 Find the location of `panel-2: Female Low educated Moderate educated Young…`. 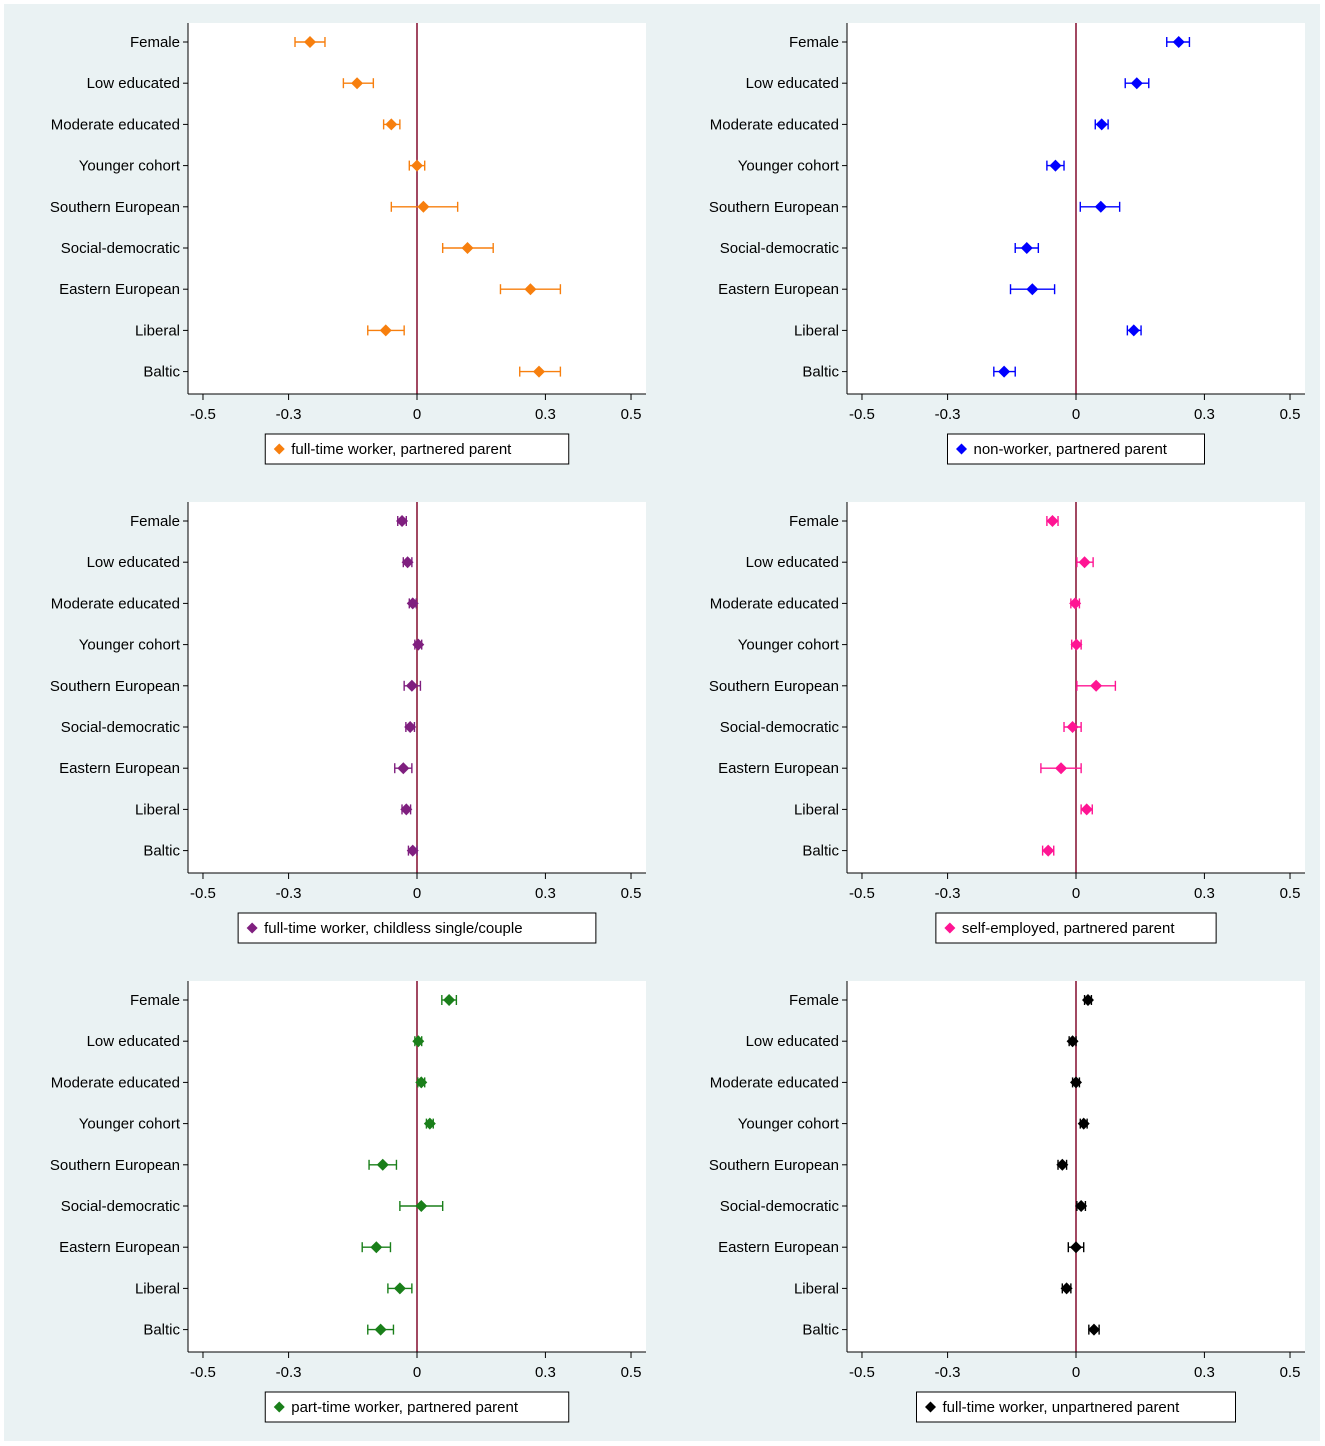

panel-2: Female Low educated Moderate educated Young… is located at coordinates (1007, 244).